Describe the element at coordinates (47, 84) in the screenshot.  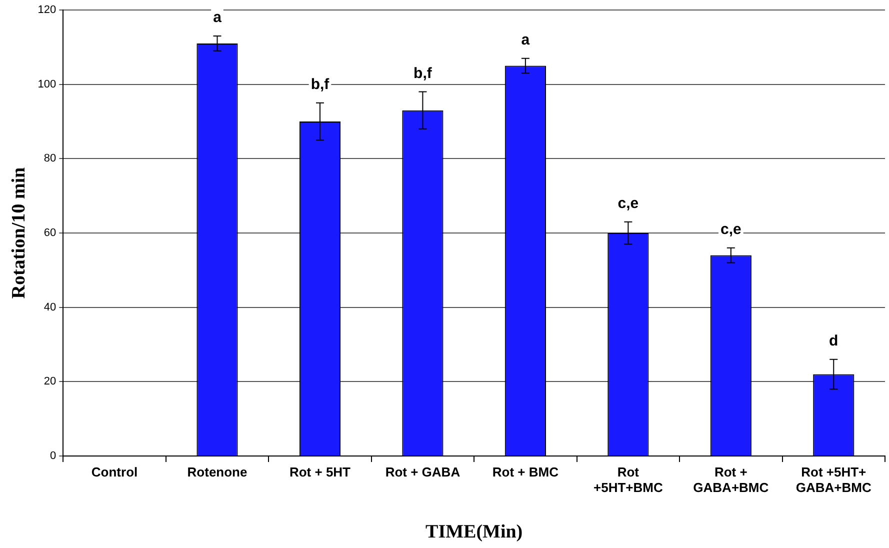
I see `y-tick-label: 100` at that location.